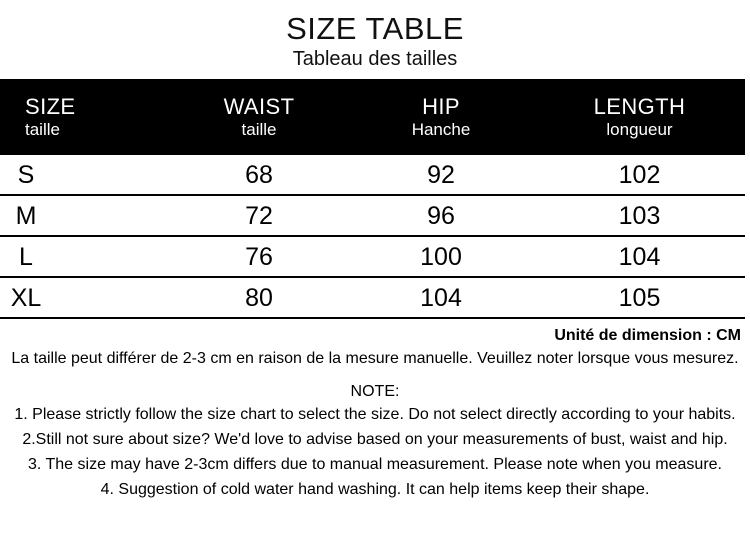 This screenshot has width=750, height=533. Describe the element at coordinates (639, 257) in the screenshot. I see `cell-length: 104` at that location.